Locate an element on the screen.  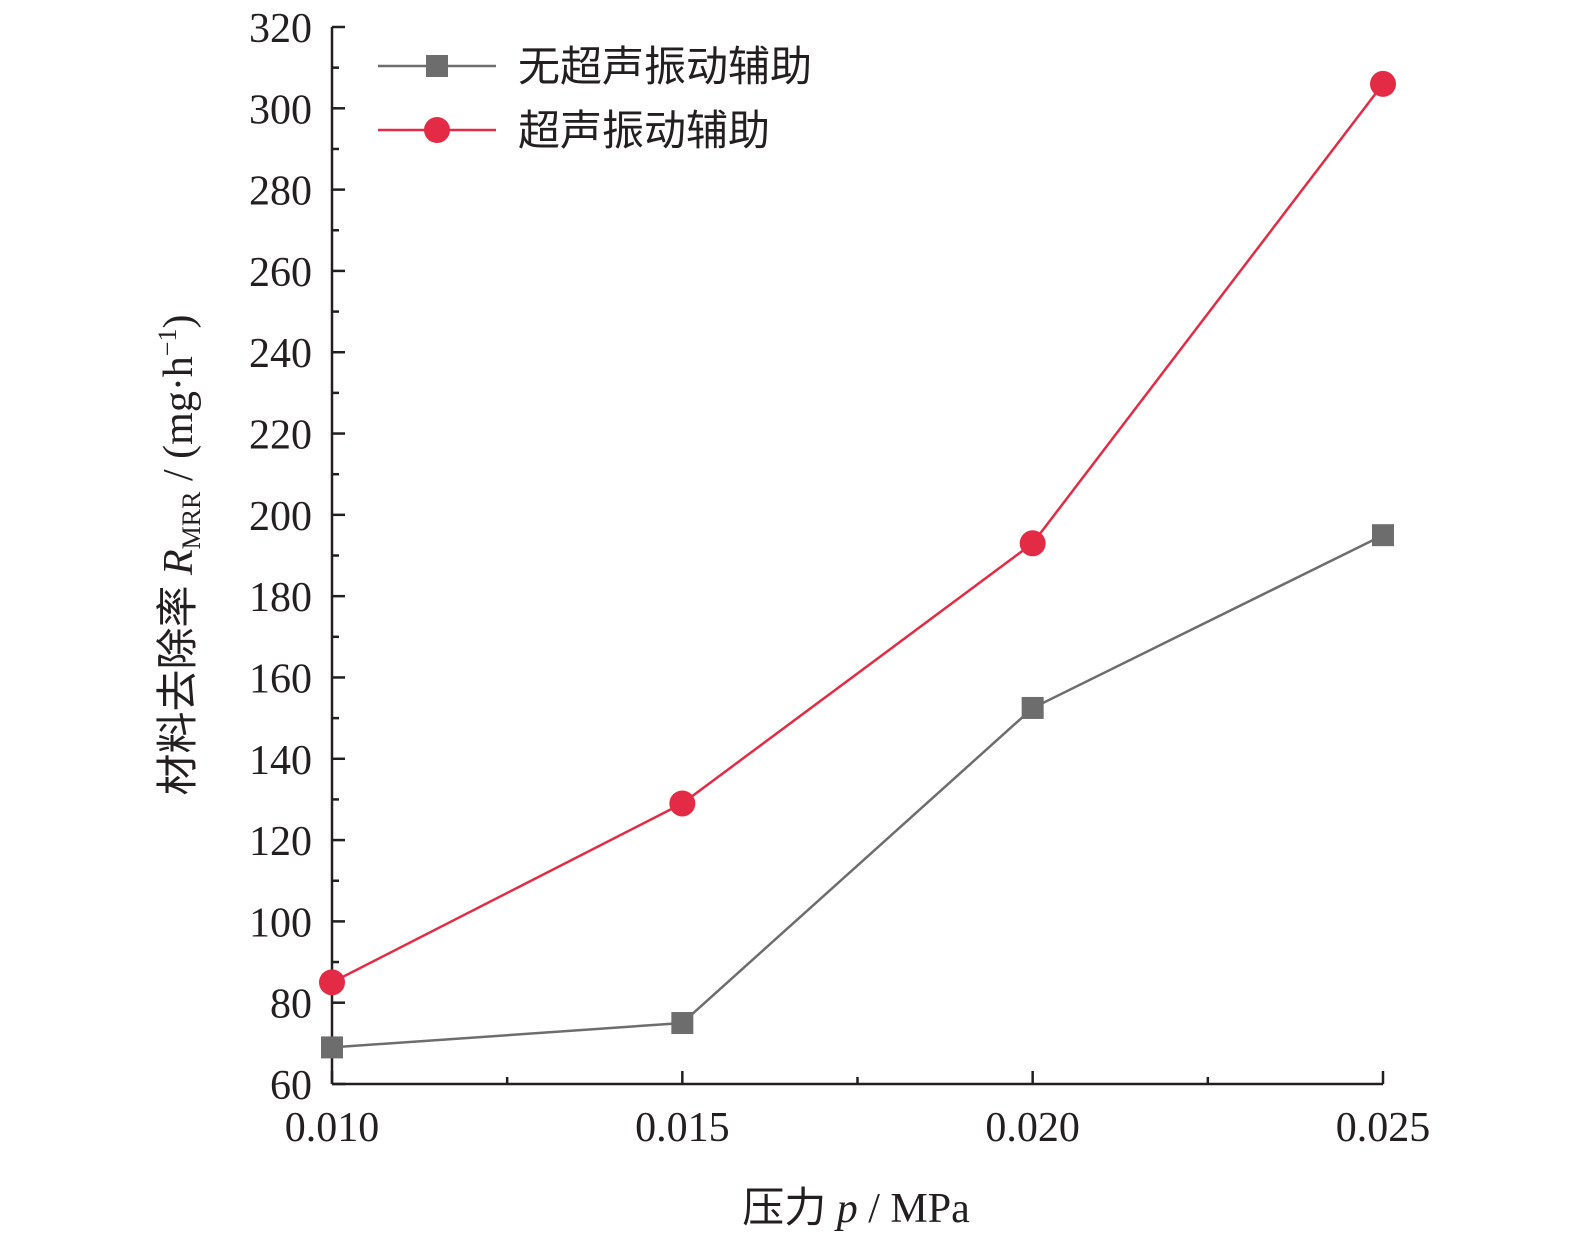
y-tick-label: 260 is located at coordinates (280, 273).